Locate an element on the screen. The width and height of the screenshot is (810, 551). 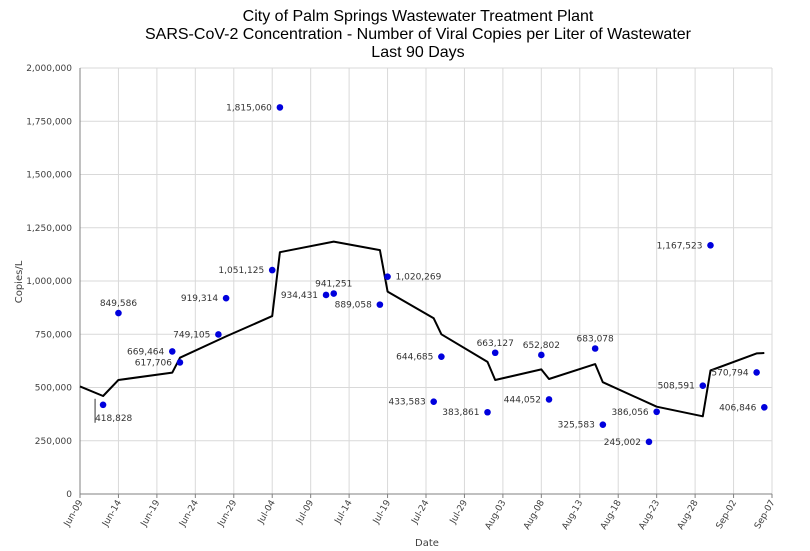
y-tick-label: 1,500,000 is located at coordinates (49, 176).